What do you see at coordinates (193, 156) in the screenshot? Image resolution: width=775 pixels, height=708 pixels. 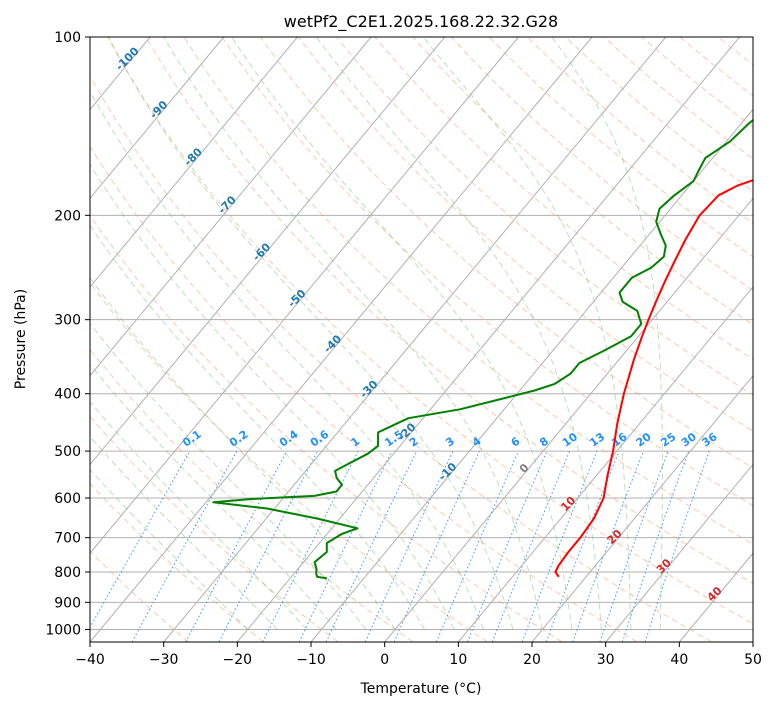 I see `isotherm-label: -80` at bounding box center [193, 156].